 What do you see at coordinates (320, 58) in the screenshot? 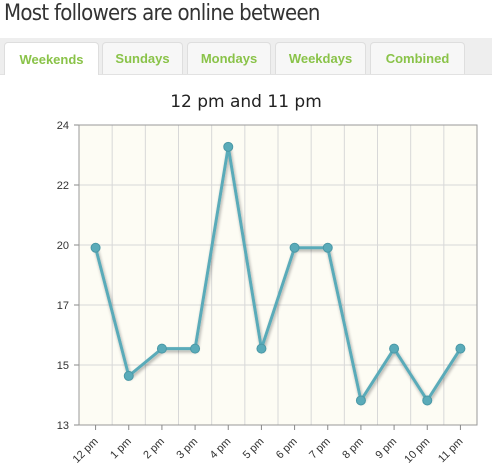
I see `tab-weekdays: Weekdays` at bounding box center [320, 58].